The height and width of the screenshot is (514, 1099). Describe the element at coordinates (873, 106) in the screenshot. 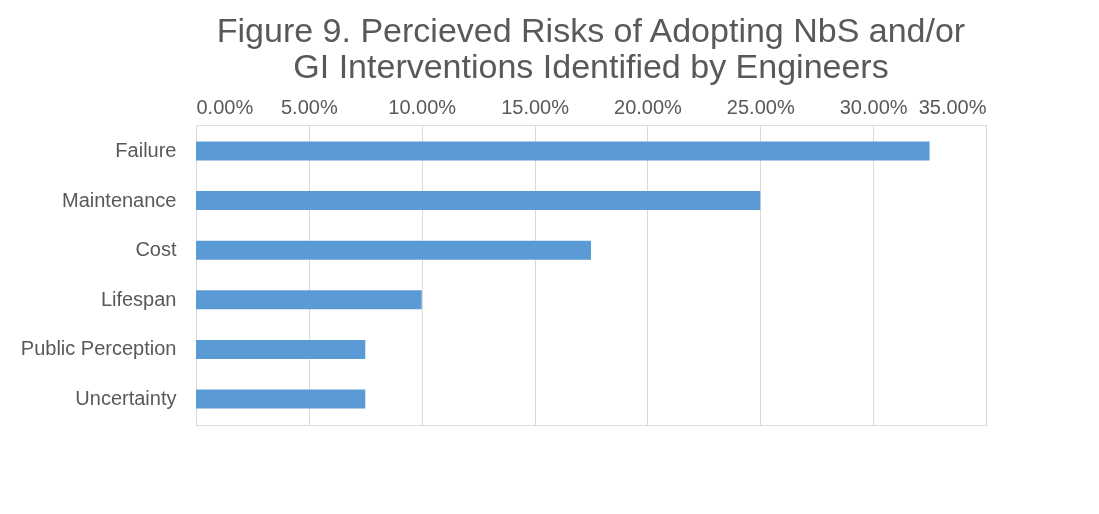

I see `x-tick-label: 30.00%` at that location.